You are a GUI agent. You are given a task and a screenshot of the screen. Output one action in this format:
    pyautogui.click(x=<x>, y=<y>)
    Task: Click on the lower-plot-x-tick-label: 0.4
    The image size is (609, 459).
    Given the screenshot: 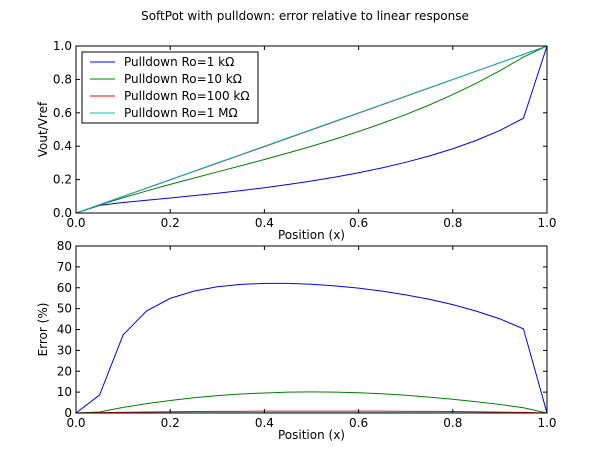 What is the action you would take?
    pyautogui.click(x=264, y=423)
    